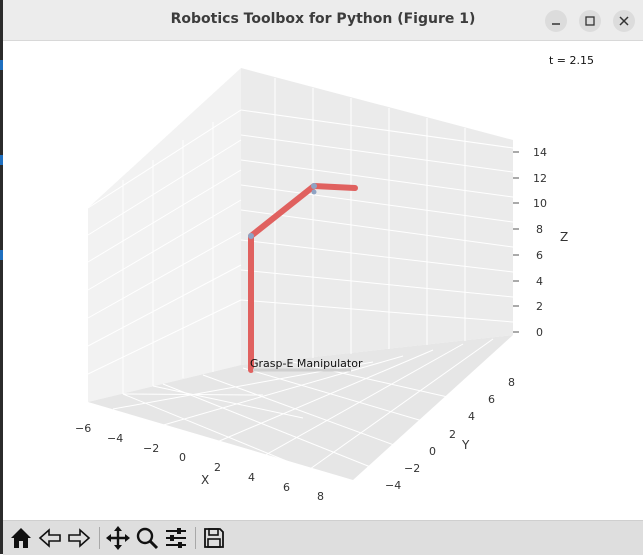  I want to click on back-button, so click(50, 538).